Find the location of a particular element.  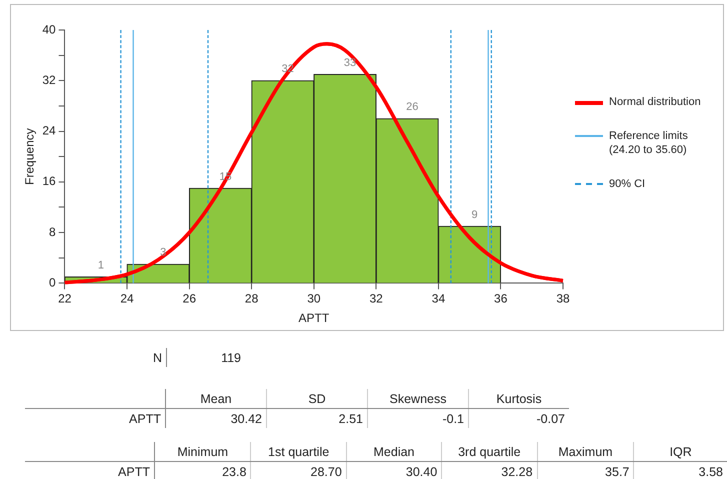

legend-label: 90% CI is located at coordinates (627, 184).